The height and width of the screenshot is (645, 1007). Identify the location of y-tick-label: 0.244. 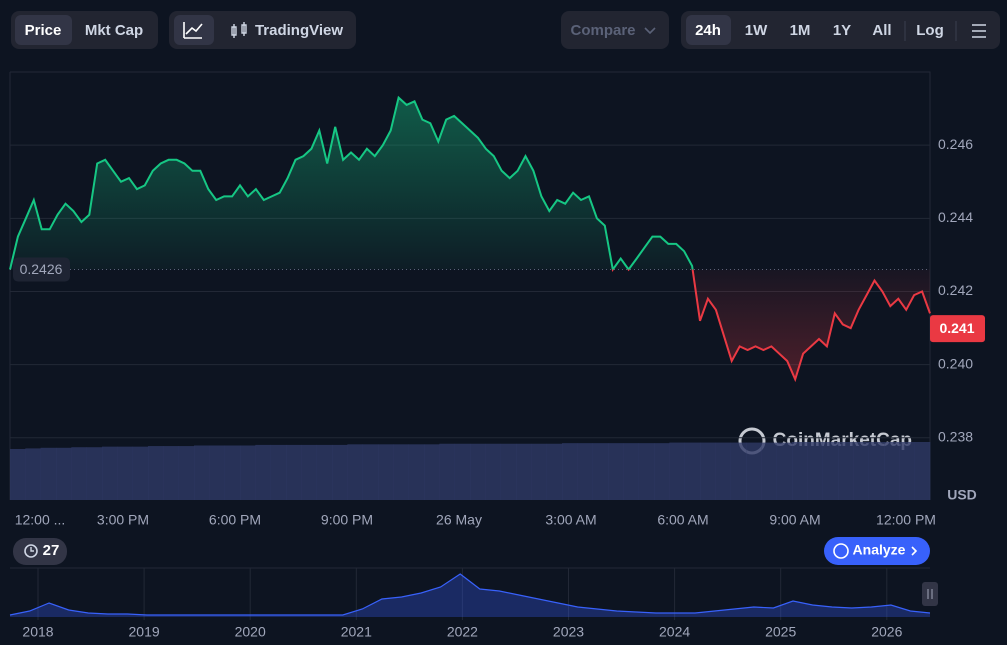
(955, 217).